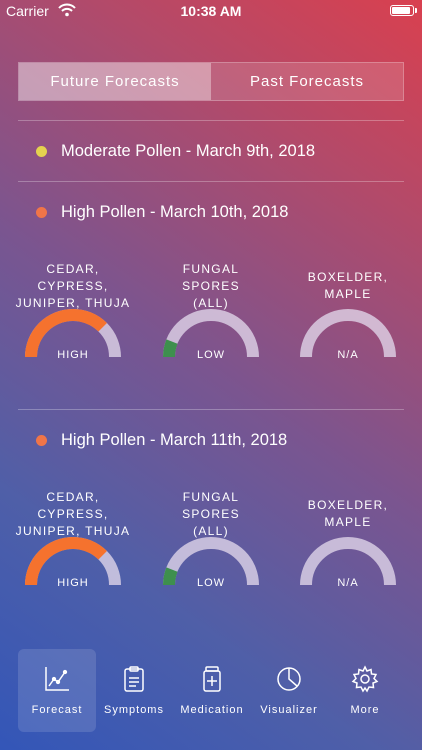 This screenshot has height=750, width=422. I want to click on forecast-label: Moderate Pollen - March 9th, 2018, so click(188, 150).